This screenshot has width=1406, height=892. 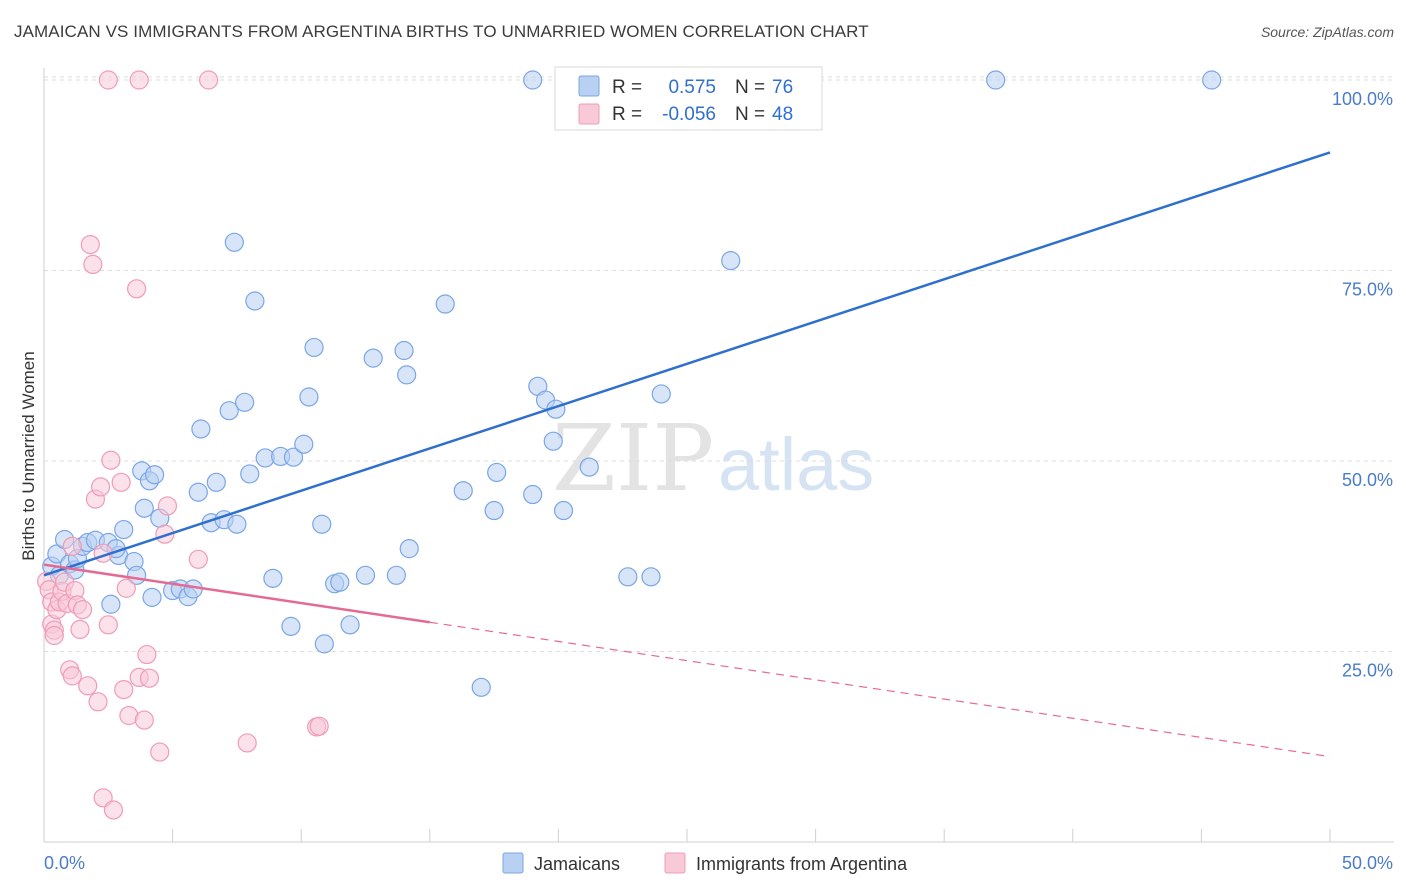 What do you see at coordinates (689, 114) in the screenshot?
I see `legend-r-value-2: -0.056` at bounding box center [689, 114].